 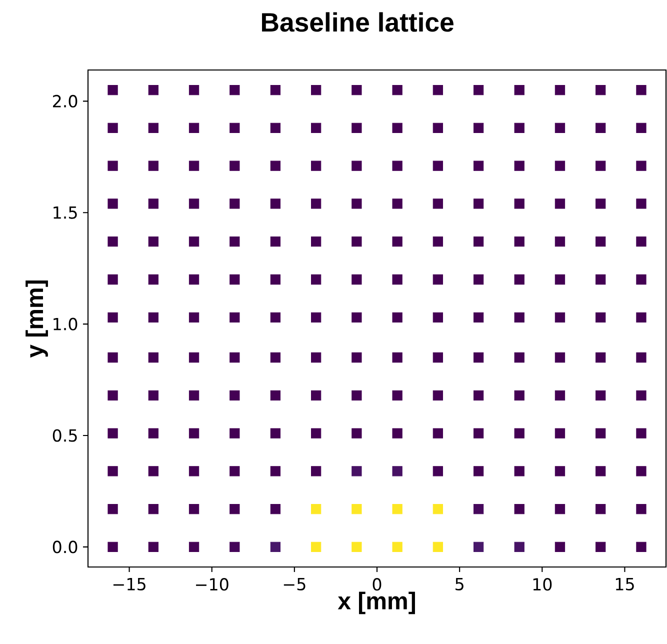 I want to click on y-tick-label: 0.0, so click(x=65, y=547).